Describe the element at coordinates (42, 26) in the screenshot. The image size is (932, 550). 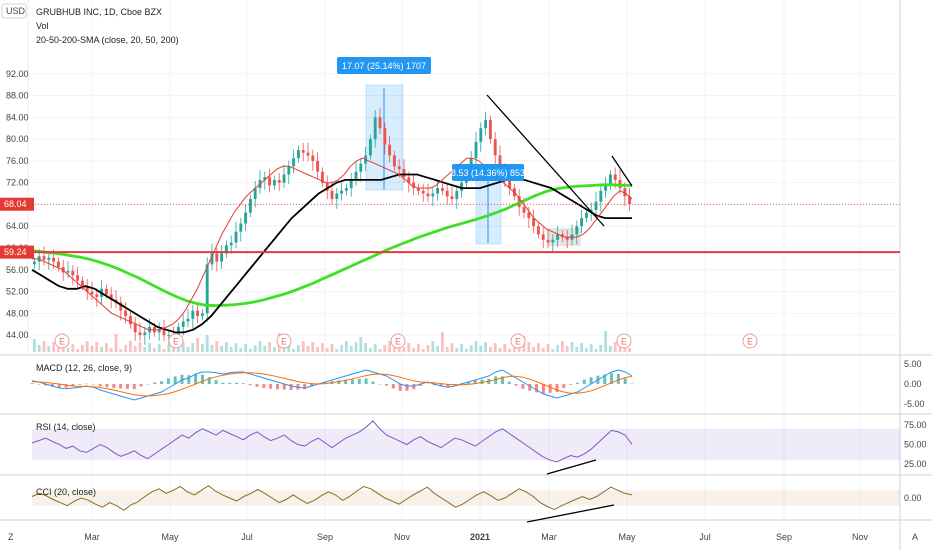
I see `volume-legend: Vol` at that location.